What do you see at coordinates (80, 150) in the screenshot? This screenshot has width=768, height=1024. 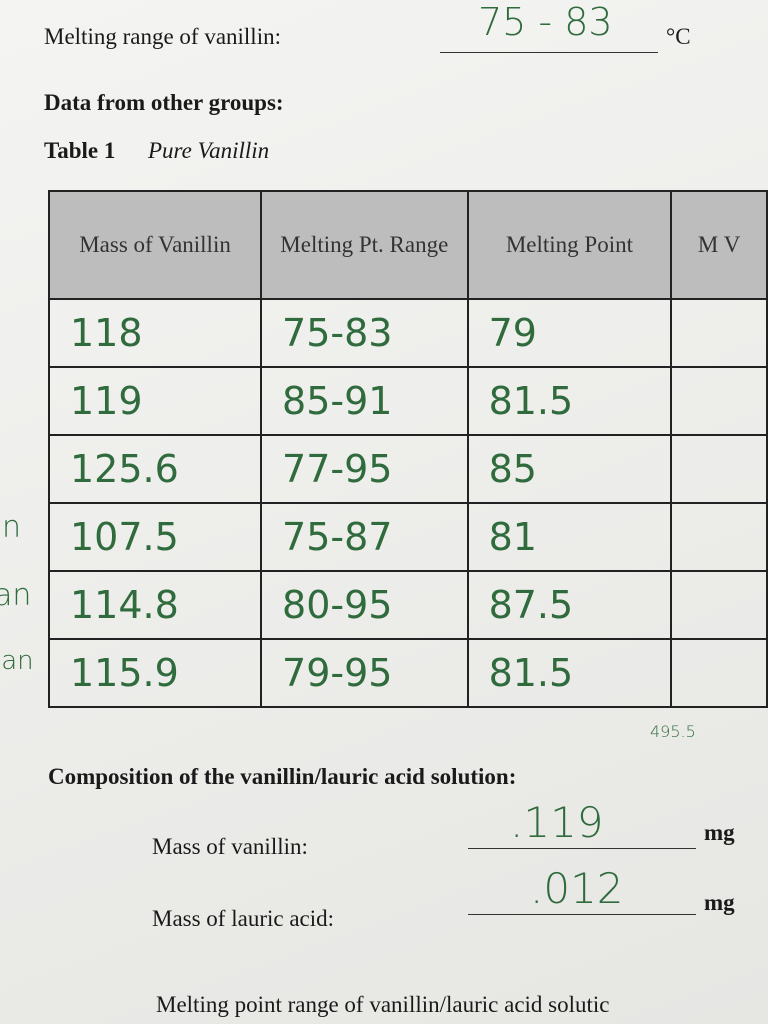 I see `table-number: Table 1` at bounding box center [80, 150].